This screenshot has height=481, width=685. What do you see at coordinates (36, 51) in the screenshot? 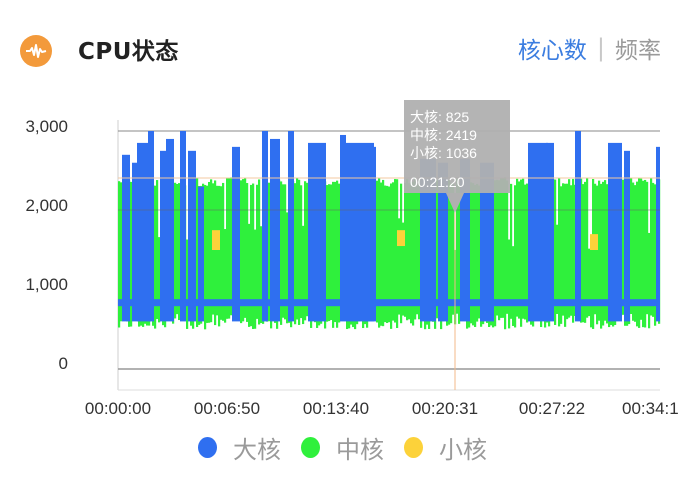
I see `waveform-icon` at bounding box center [36, 51].